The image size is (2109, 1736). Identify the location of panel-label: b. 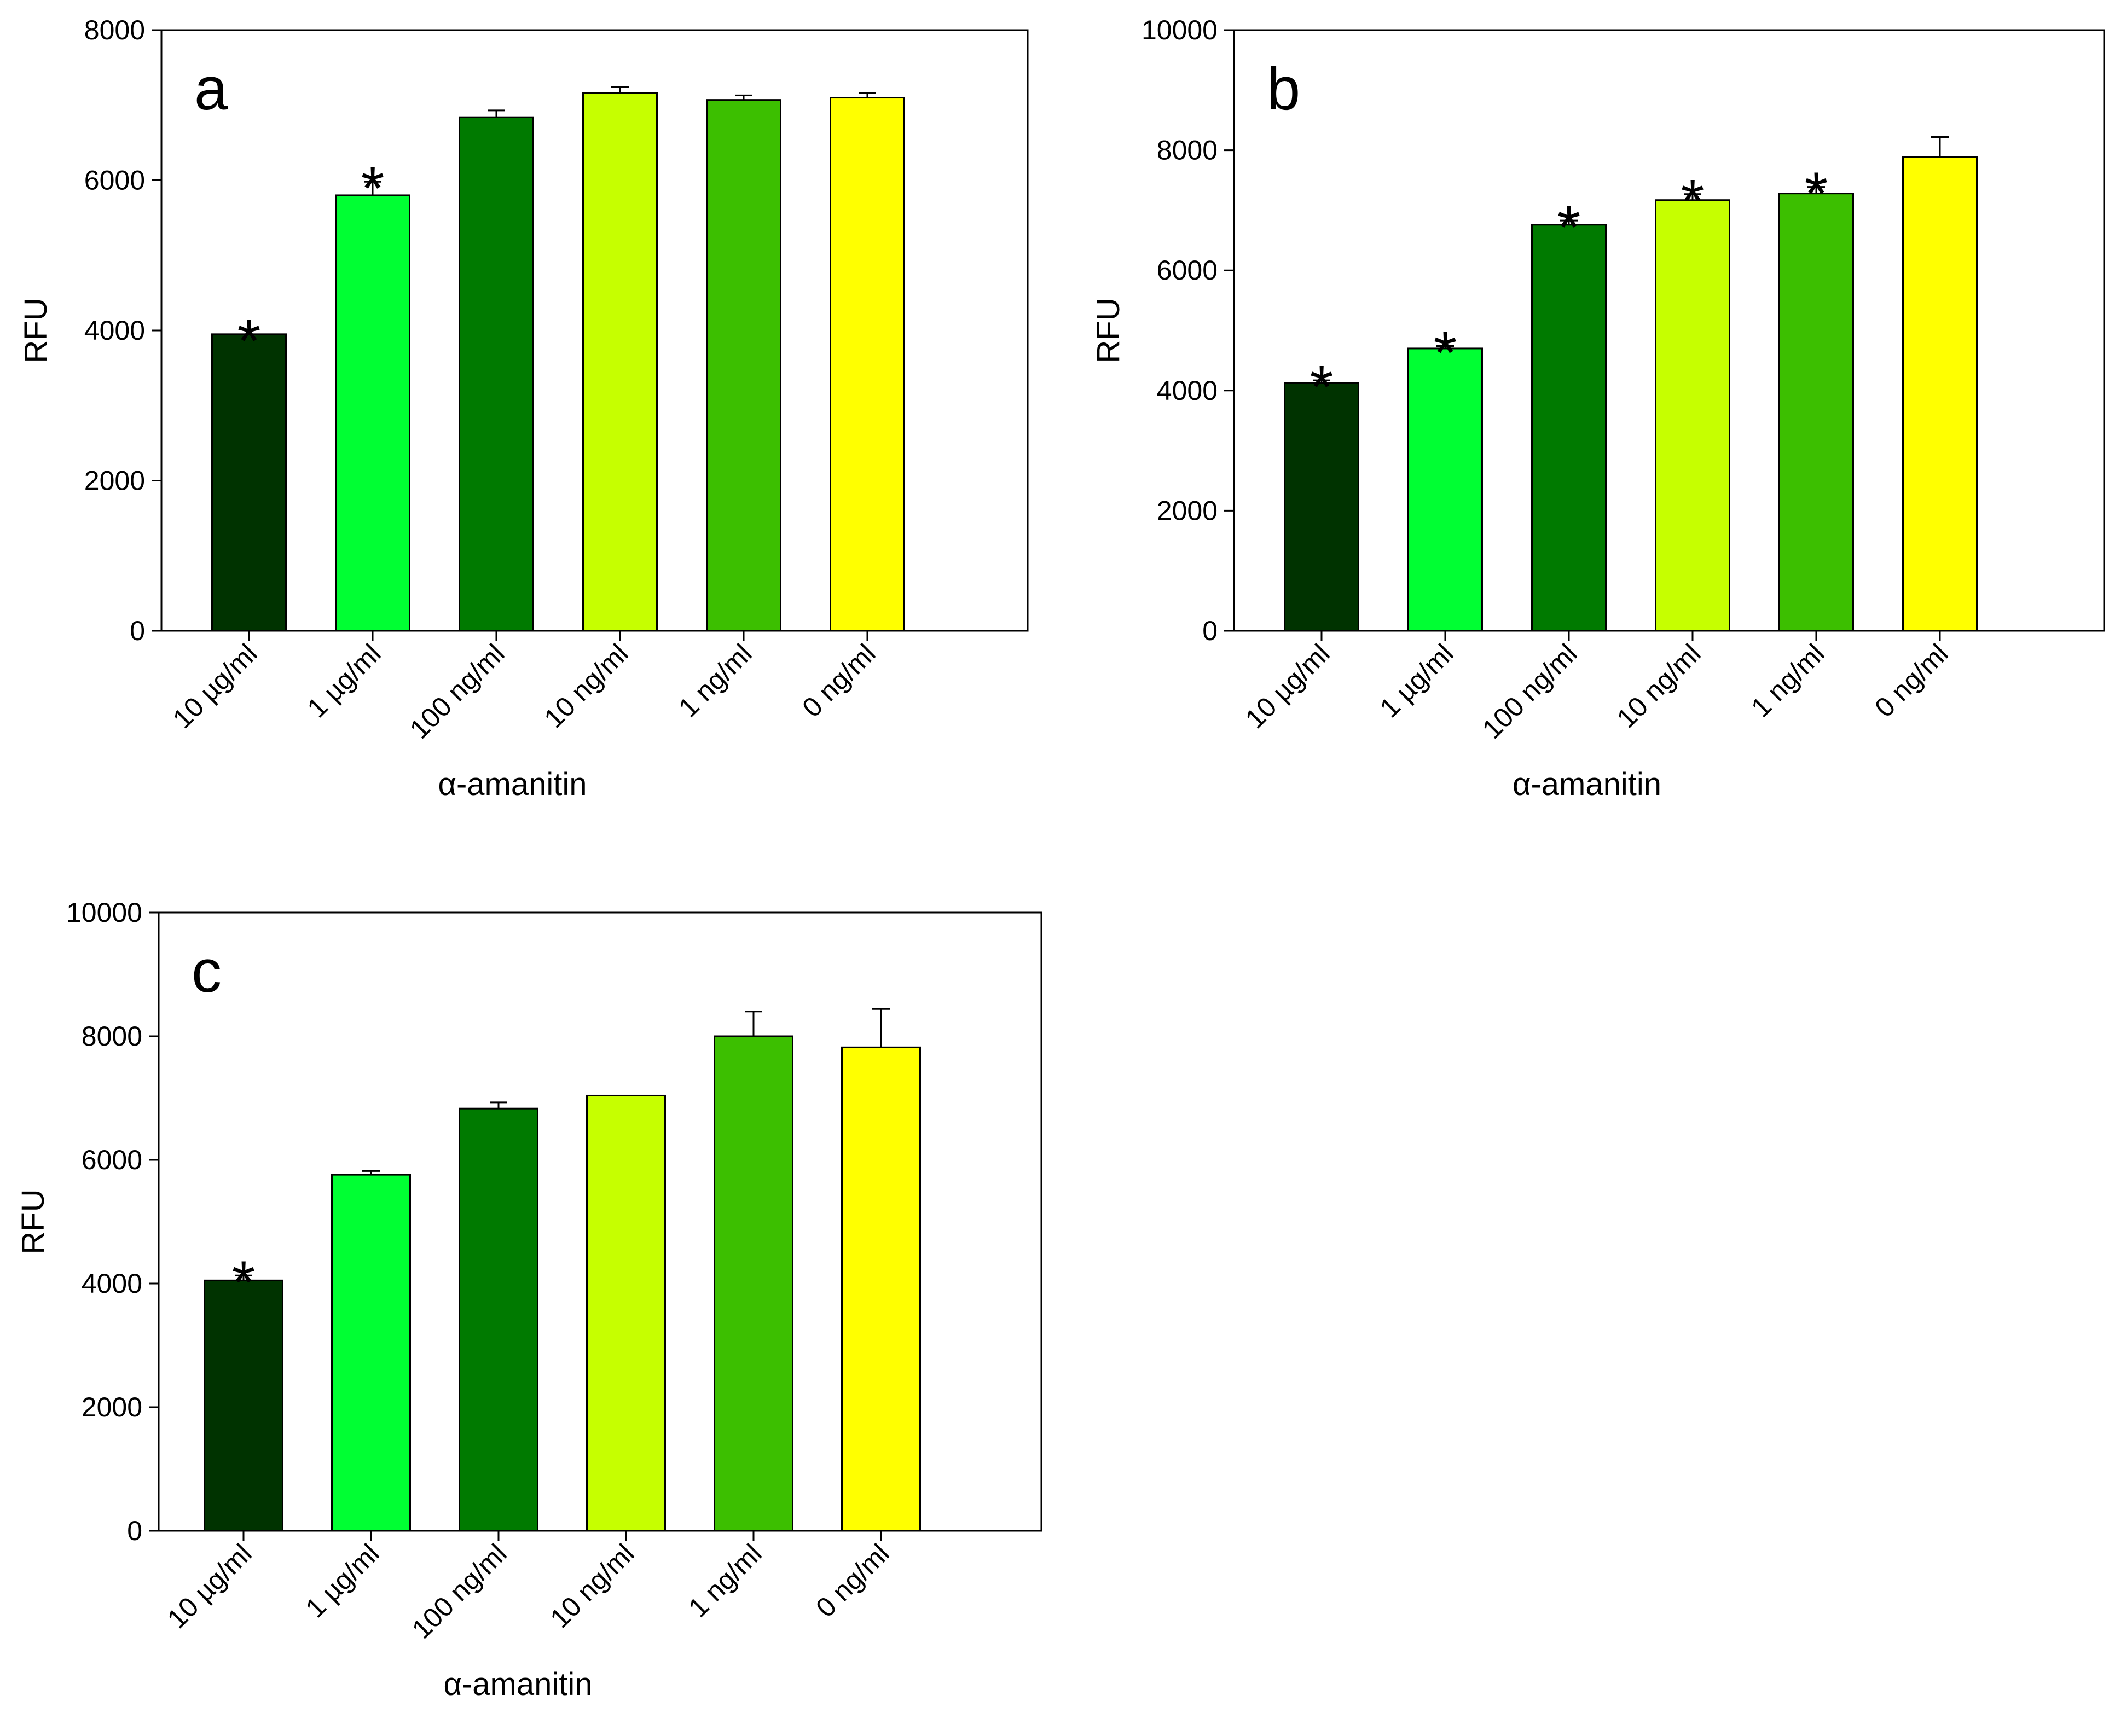
(1283, 89).